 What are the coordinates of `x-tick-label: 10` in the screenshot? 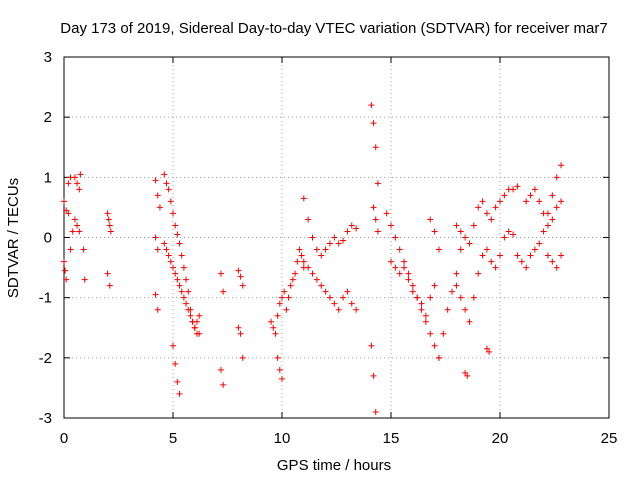 It's located at (282, 438).